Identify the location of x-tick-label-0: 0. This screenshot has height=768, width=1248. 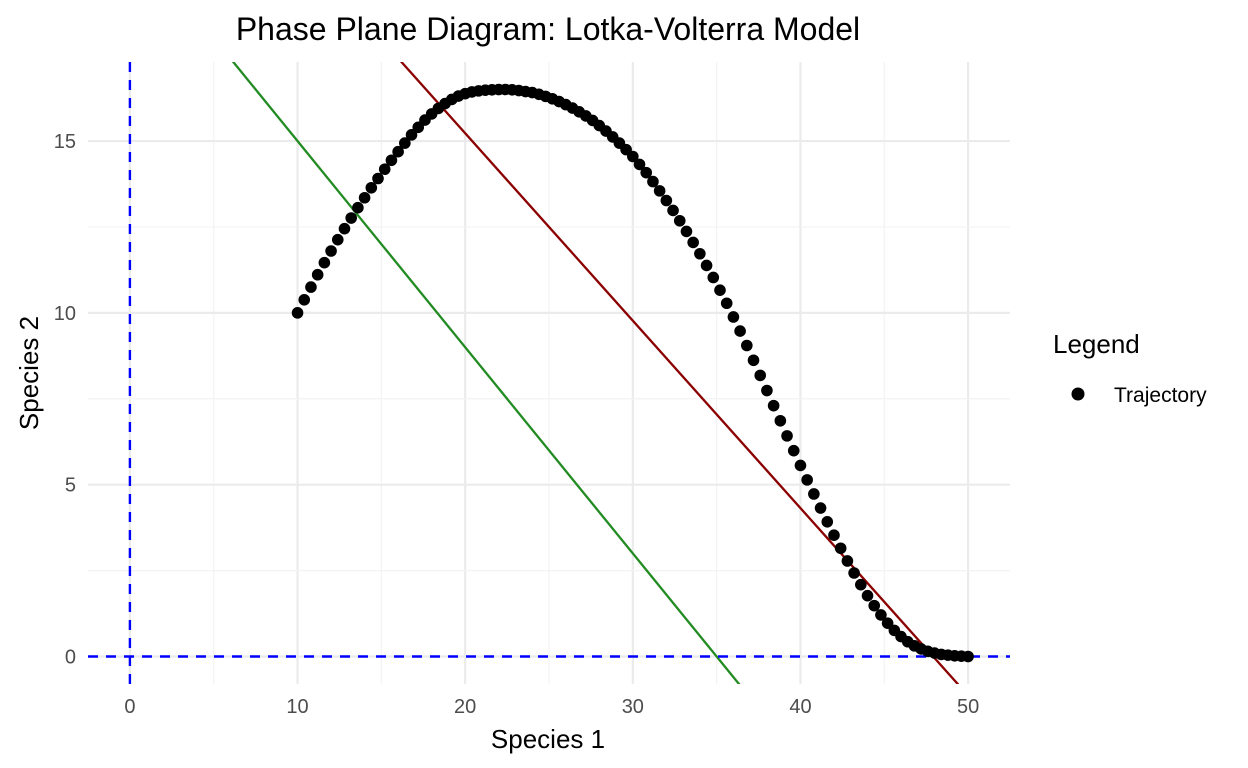
(129, 707).